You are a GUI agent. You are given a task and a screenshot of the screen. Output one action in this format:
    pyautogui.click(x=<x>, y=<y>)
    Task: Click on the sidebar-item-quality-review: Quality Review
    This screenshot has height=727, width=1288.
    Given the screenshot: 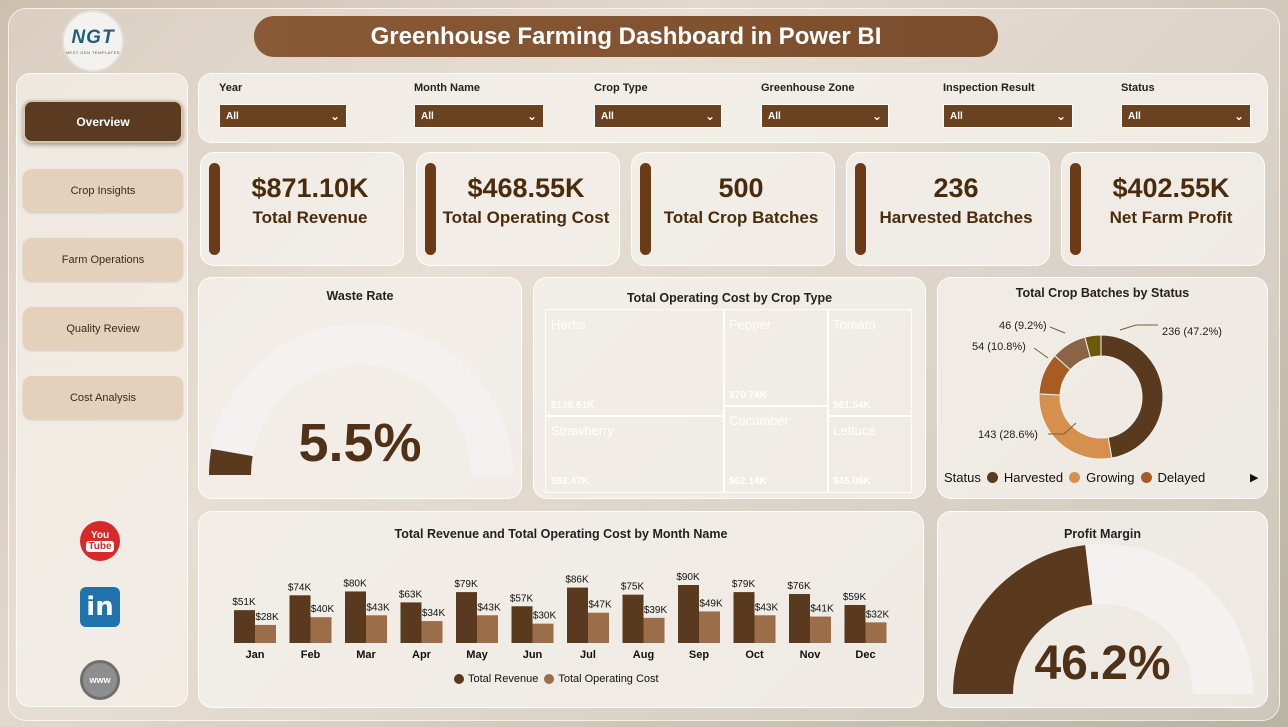 What is the action you would take?
    pyautogui.click(x=103, y=328)
    